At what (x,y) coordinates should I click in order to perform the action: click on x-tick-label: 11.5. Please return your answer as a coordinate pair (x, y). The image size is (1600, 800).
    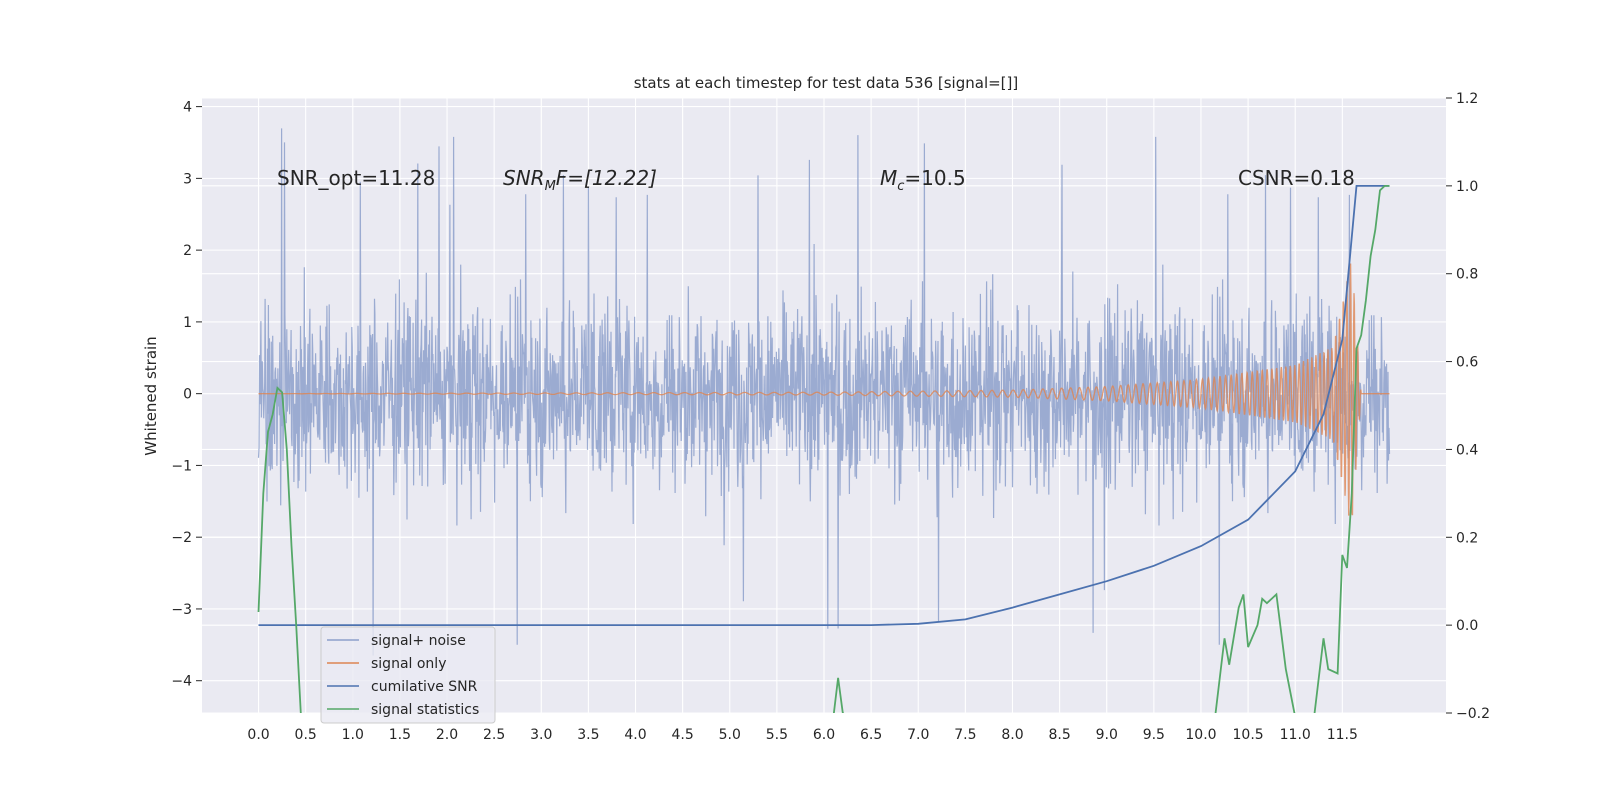
    Looking at the image, I should click on (1342, 735).